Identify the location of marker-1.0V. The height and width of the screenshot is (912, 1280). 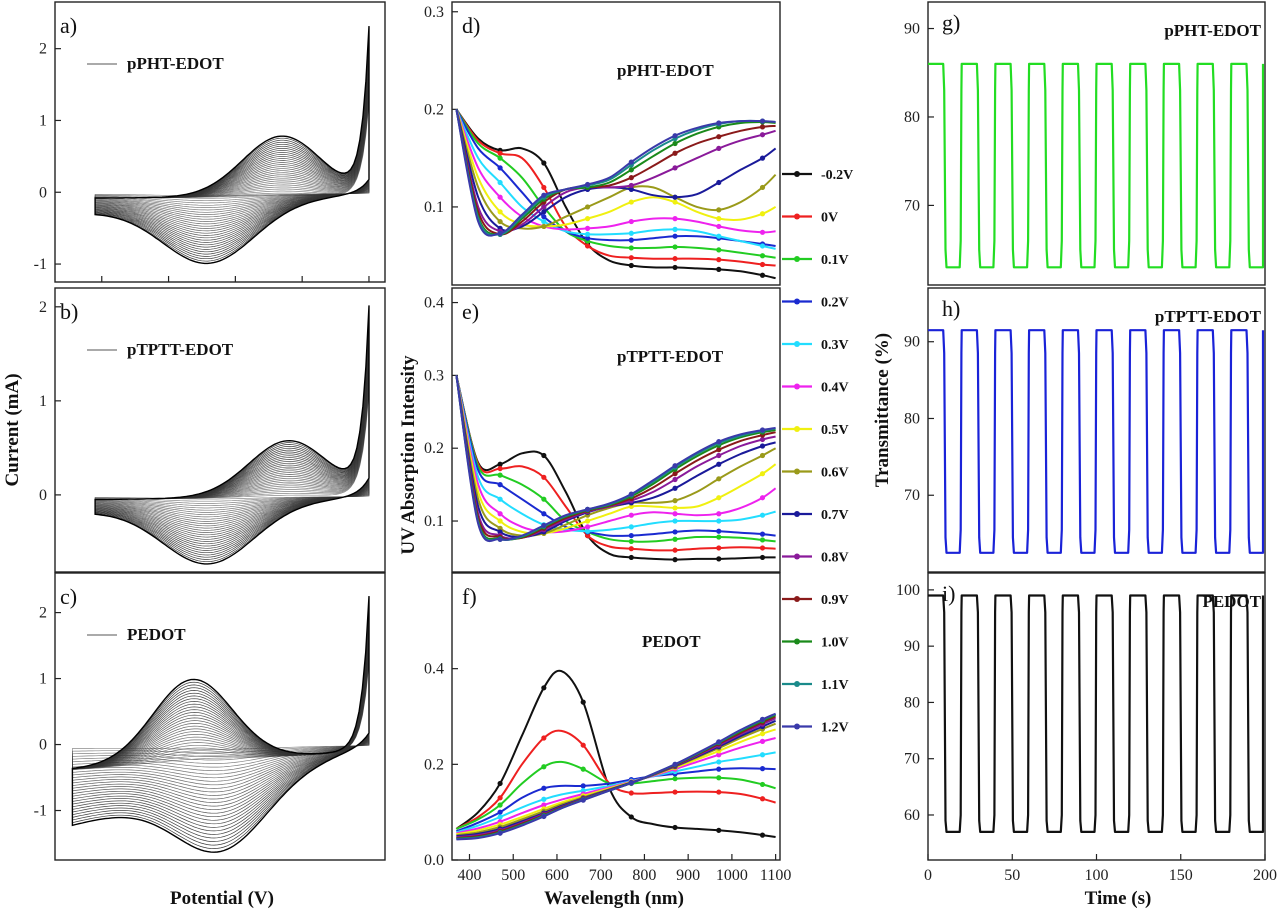
(675, 143).